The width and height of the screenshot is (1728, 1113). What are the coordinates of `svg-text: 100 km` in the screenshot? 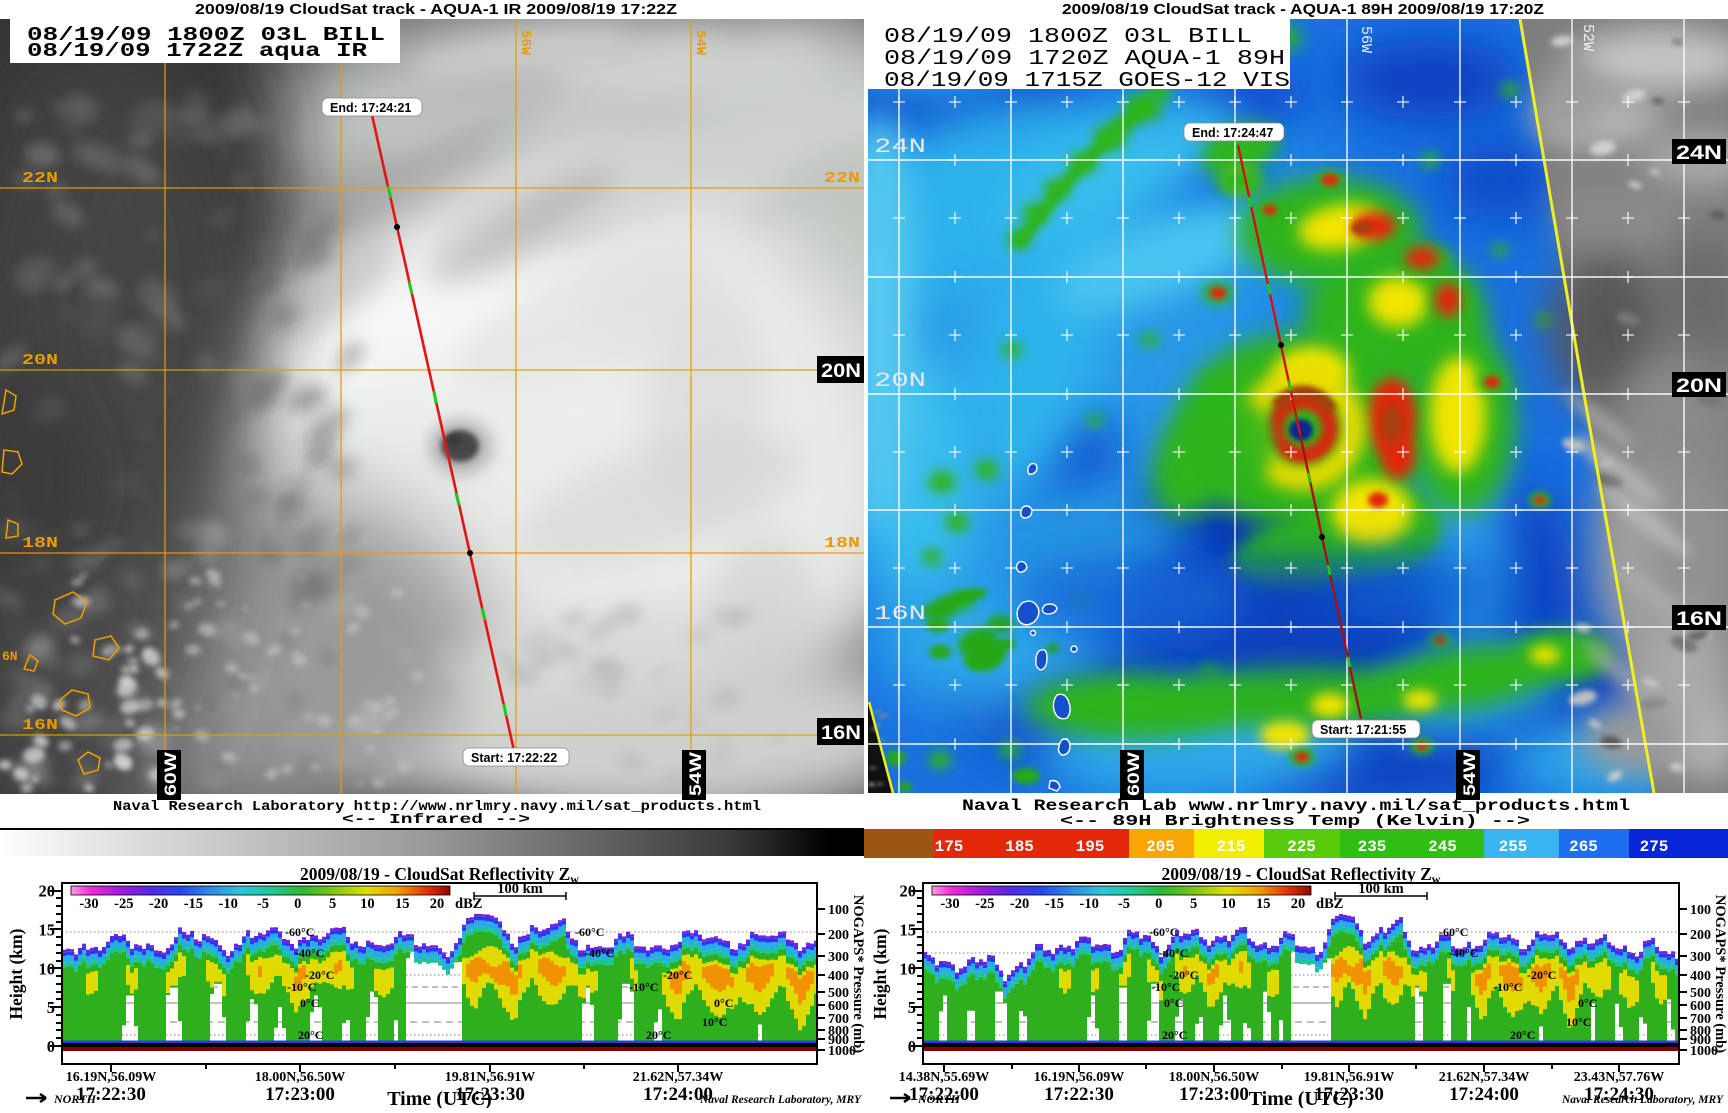 It's located at (520, 889).